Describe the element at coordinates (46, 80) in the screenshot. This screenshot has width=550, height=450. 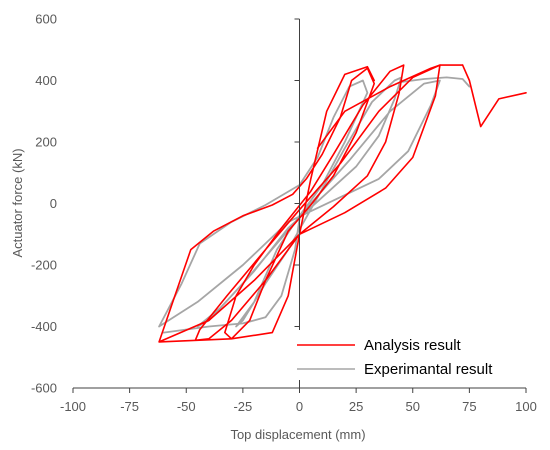
I see `y-tick-label: 400` at that location.